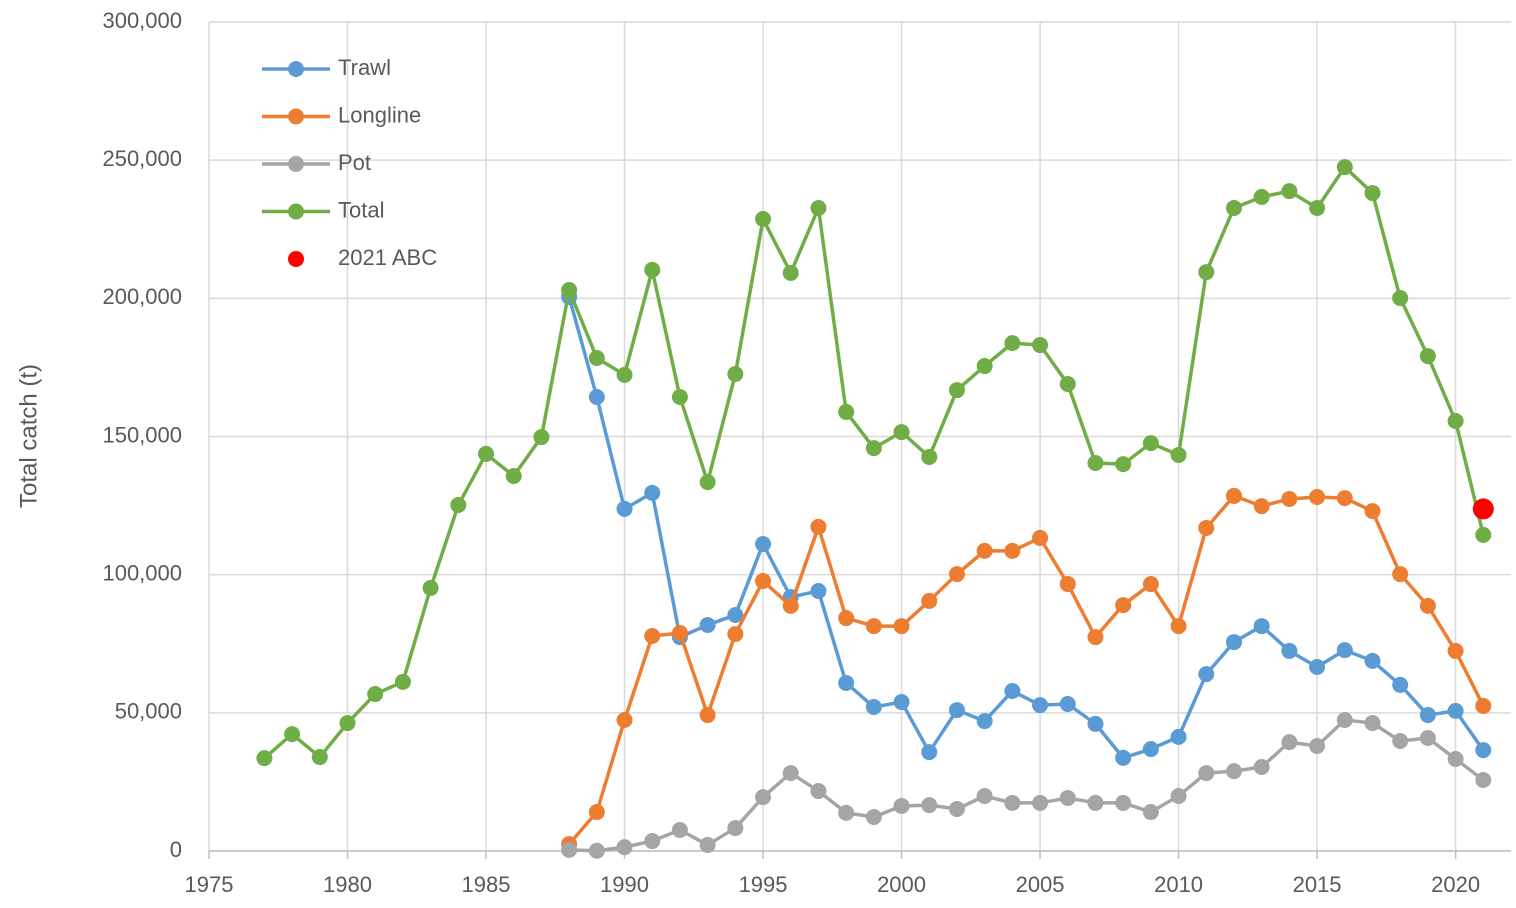 The width and height of the screenshot is (1516, 908). I want to click on y-axis-title: Total catch (t), so click(28, 436).